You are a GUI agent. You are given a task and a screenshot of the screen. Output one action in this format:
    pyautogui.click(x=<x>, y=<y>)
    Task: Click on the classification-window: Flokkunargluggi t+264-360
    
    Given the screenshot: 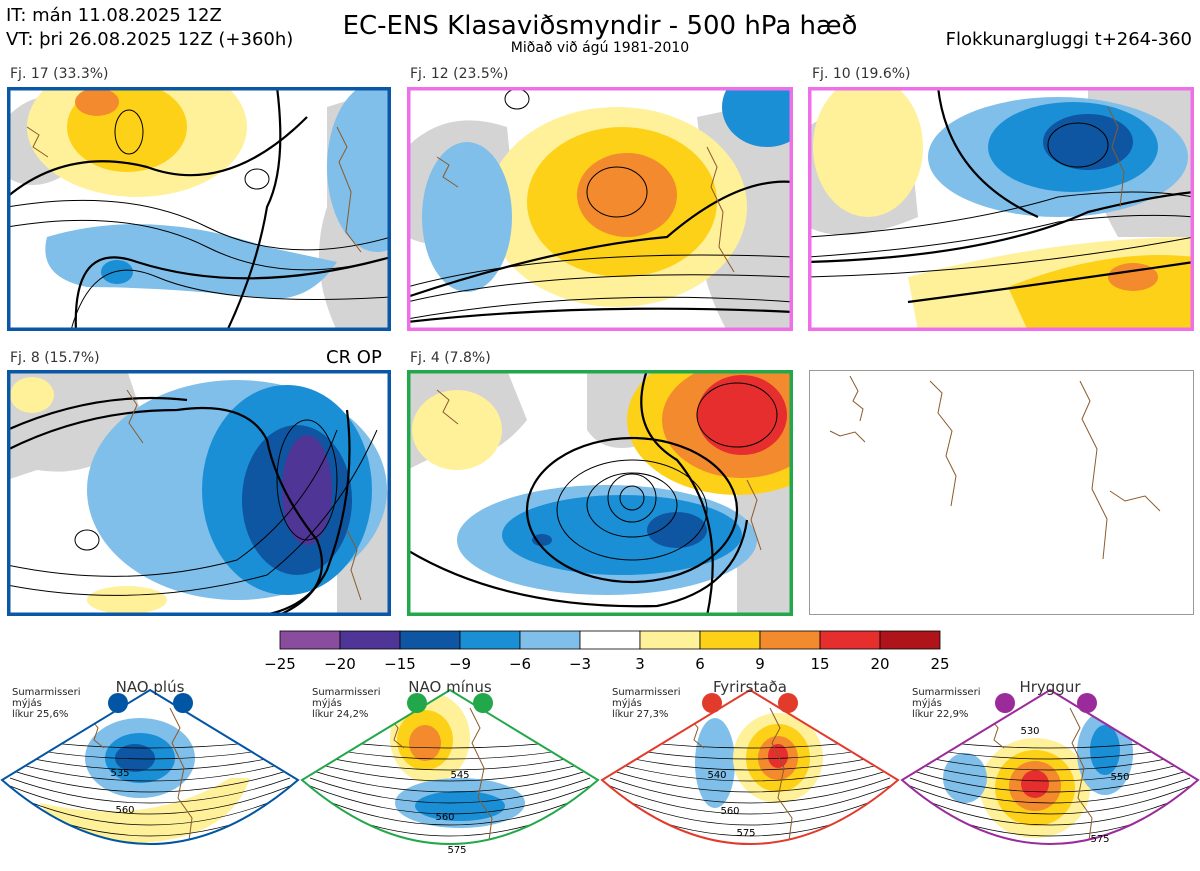 What is the action you would take?
    pyautogui.click(x=1068, y=39)
    